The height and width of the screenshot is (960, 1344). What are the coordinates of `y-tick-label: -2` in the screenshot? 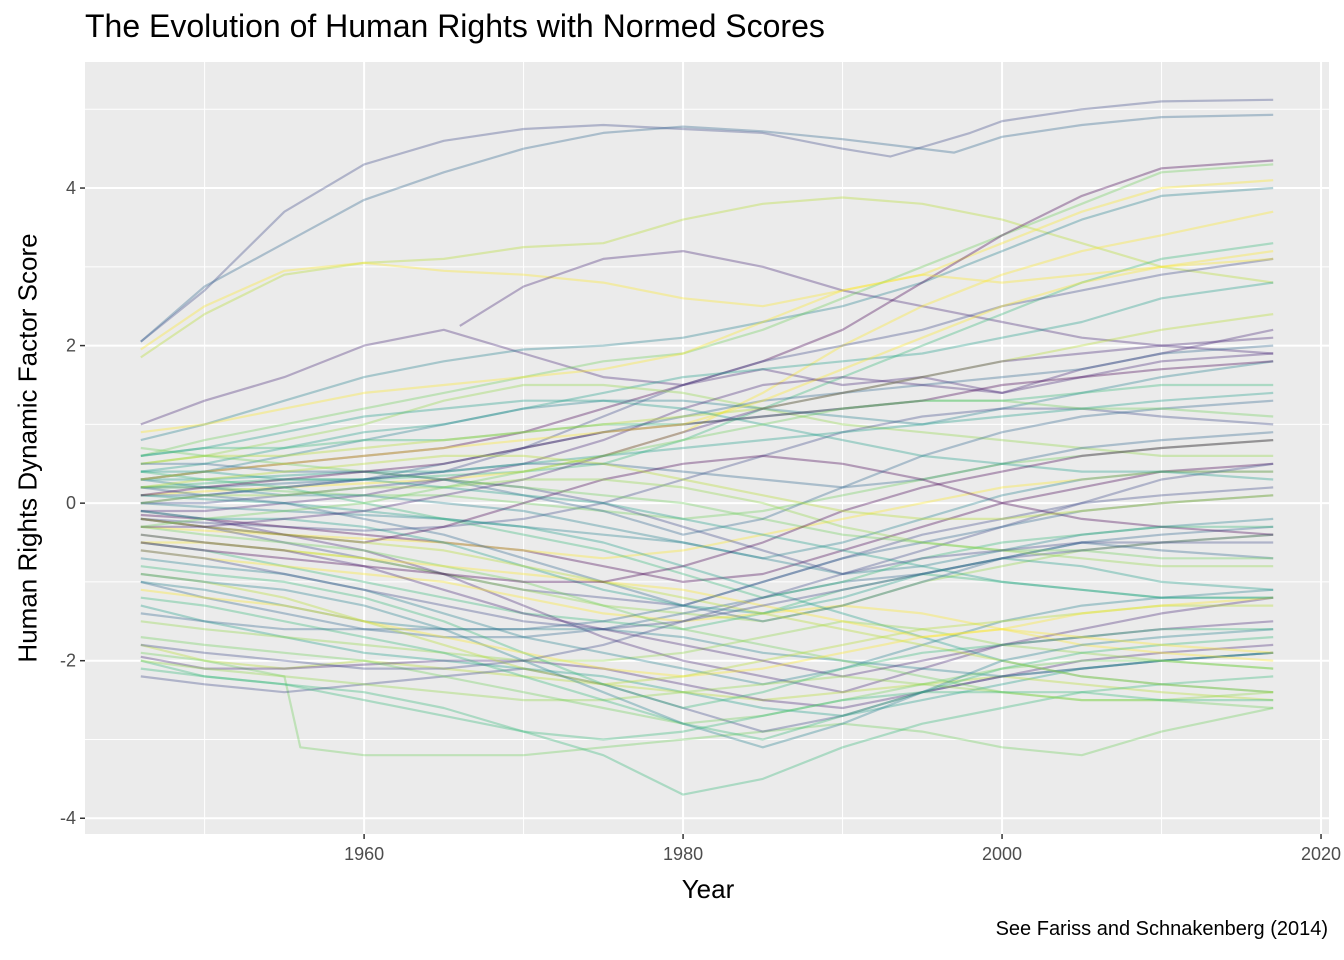 It's located at (68, 661).